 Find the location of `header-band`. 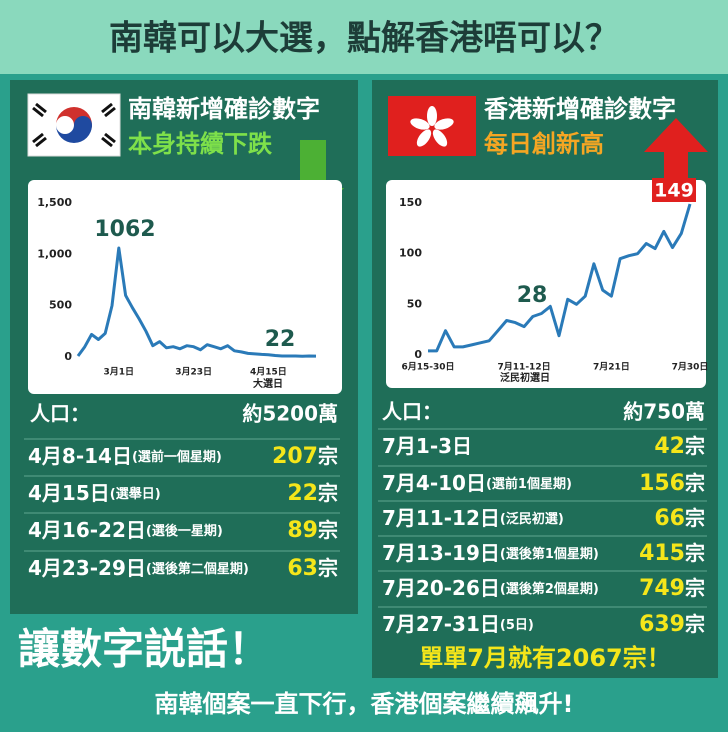

header-band is located at coordinates (364, 37).